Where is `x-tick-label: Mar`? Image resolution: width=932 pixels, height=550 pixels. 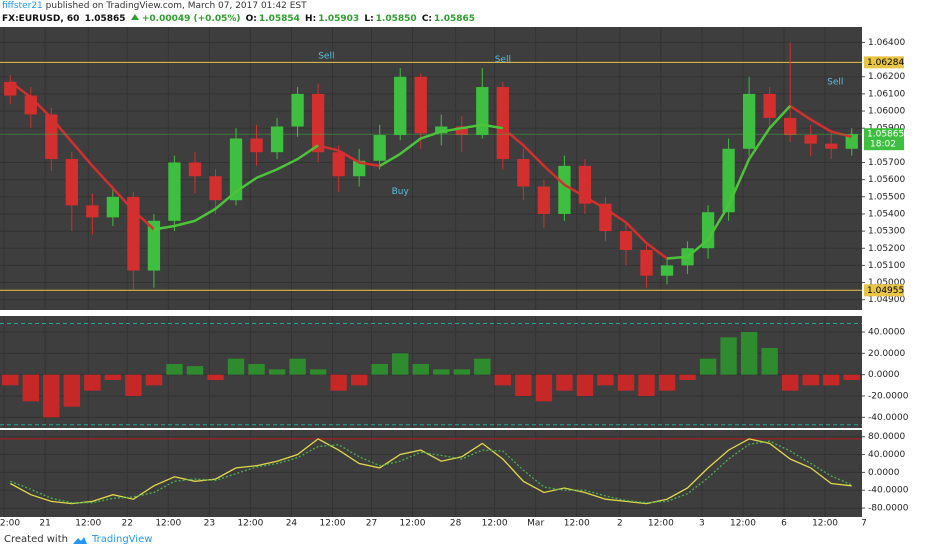
x-tick-label: Mar is located at coordinates (535, 524).